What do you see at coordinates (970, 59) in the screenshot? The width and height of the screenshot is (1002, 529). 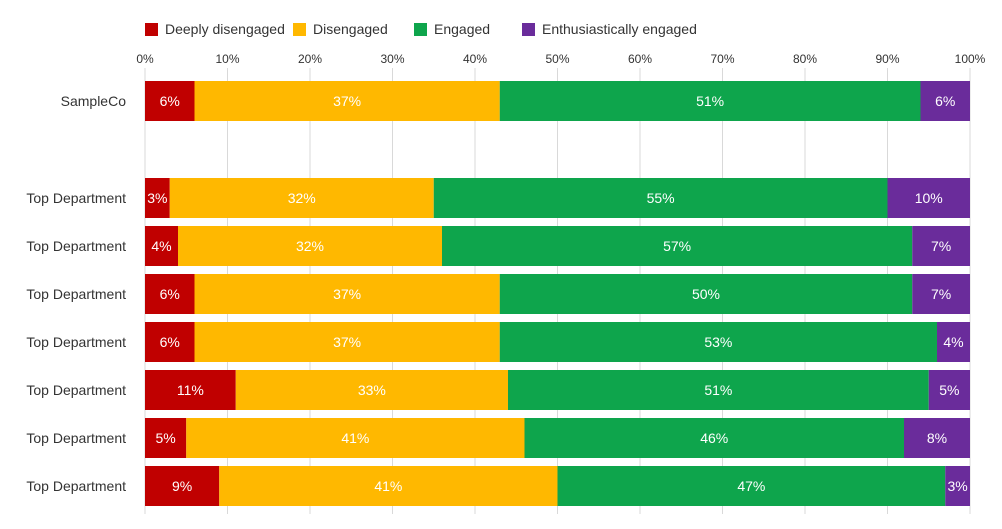 I see `x-tick-label: 100%` at bounding box center [970, 59].